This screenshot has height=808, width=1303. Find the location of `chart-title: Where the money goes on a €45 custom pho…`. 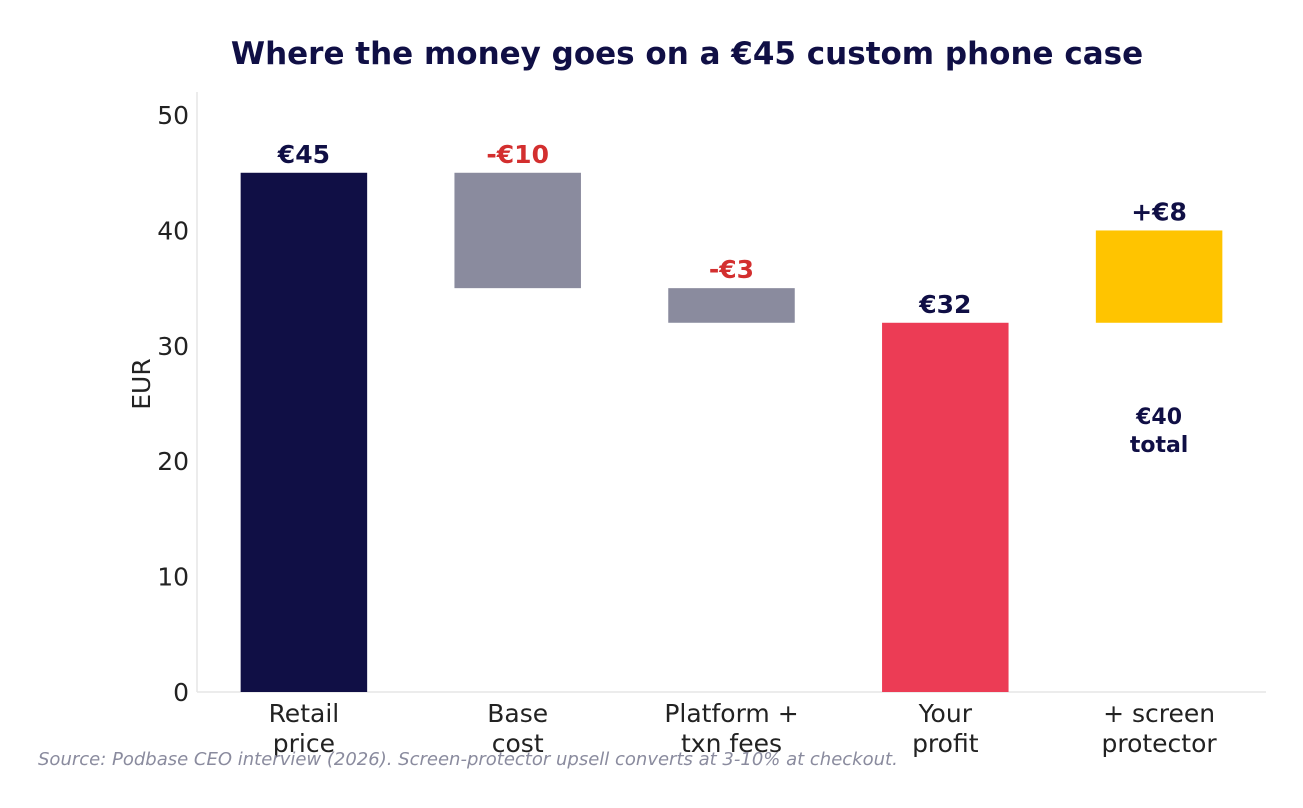

chart-title: Where the money goes on a €45 custom pho… is located at coordinates (687, 54).